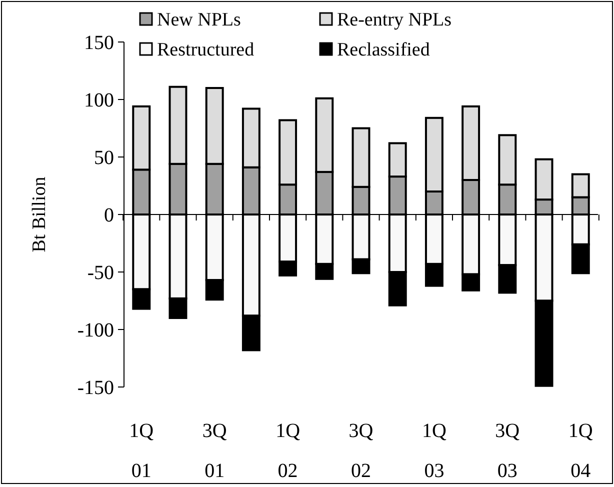 This screenshot has width=614, height=487. What do you see at coordinates (39, 214) in the screenshot?
I see `y-axis-title: Bt Billion` at bounding box center [39, 214].